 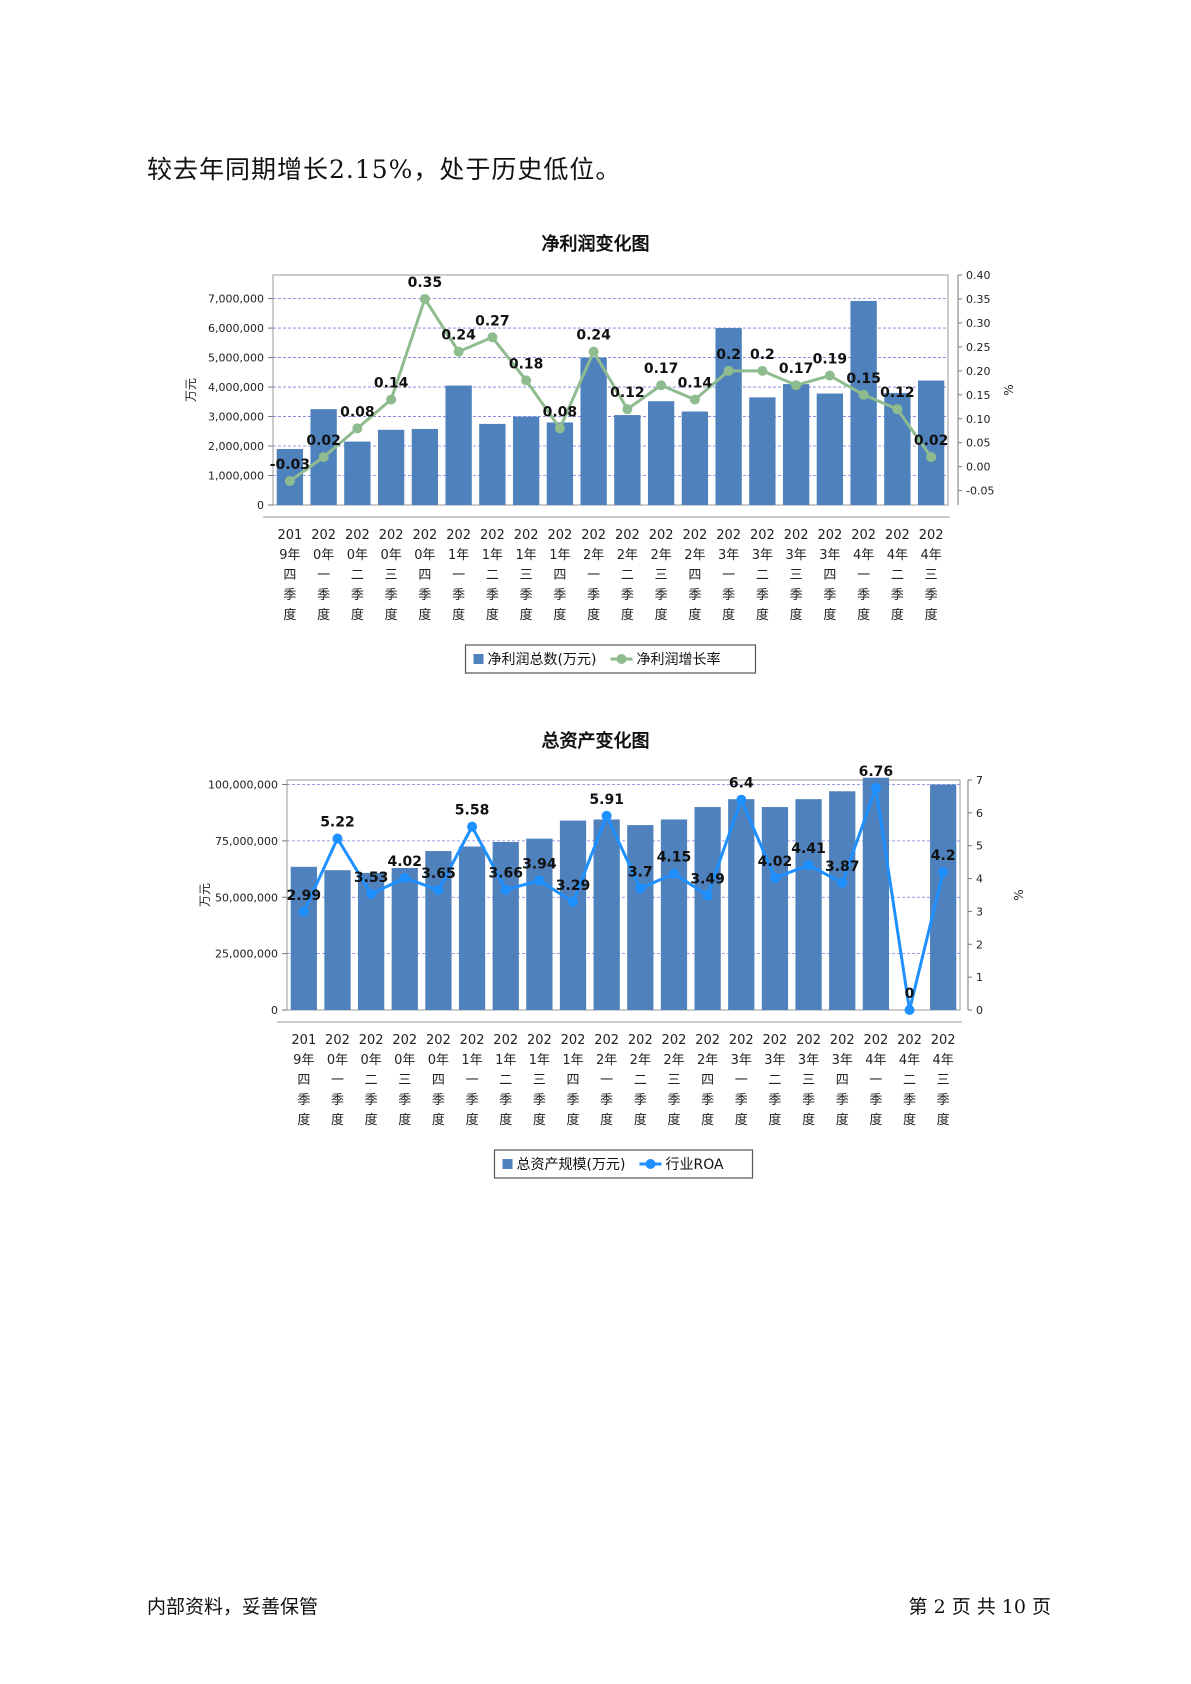 I want to click on y-tick-label: 75,000,000, so click(x=246, y=841).